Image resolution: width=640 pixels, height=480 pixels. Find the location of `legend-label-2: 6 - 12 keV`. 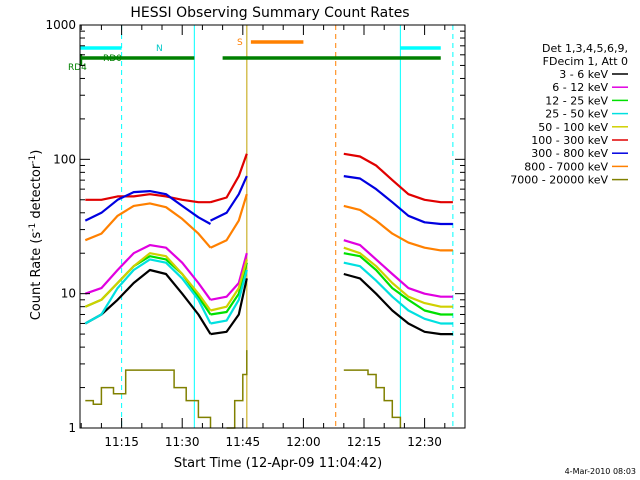

legend-label-2: 6 - 12 keV is located at coordinates (580, 87).